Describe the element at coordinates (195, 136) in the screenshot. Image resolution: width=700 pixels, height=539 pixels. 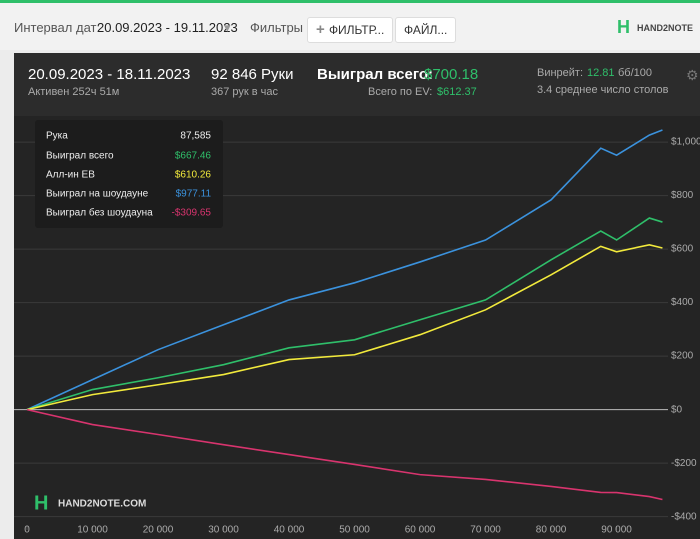
I see `tooltip-value: 87,585` at that location.